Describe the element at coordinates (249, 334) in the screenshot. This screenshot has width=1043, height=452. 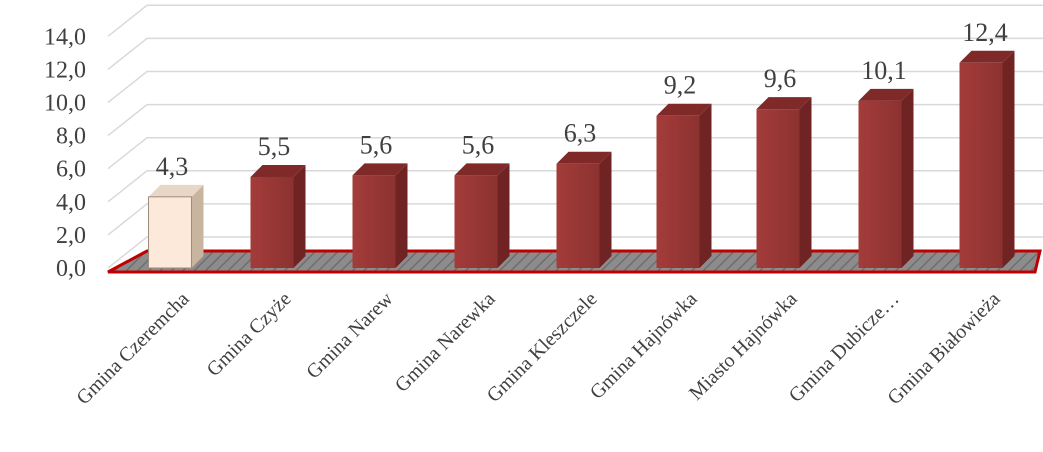
I see `category-label: Gmina Czyże` at that location.